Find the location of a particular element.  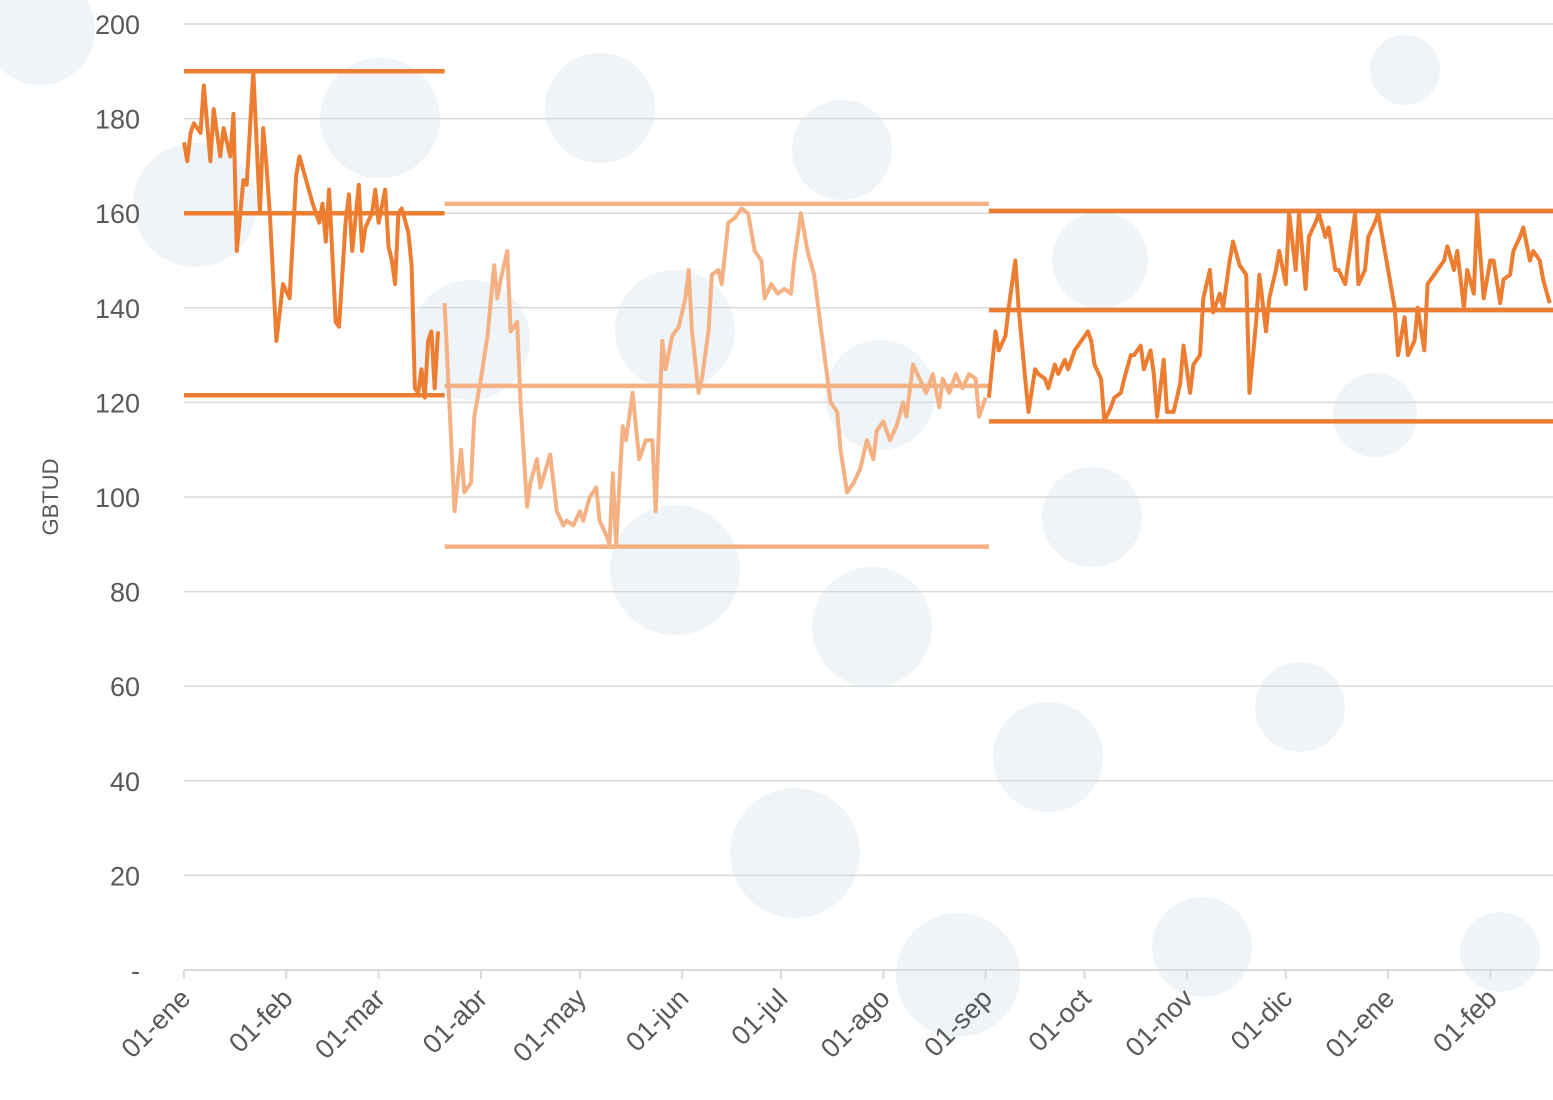

x-tick-label: 01-jul is located at coordinates (759, 1017).